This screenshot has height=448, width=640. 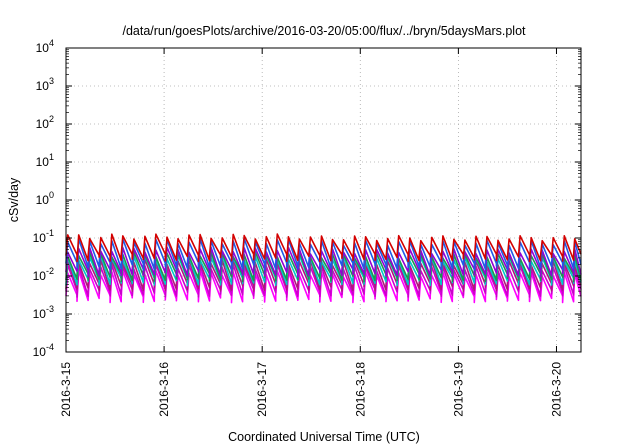 I want to click on x-tick-label: 2016-3-20, so click(x=556, y=389).